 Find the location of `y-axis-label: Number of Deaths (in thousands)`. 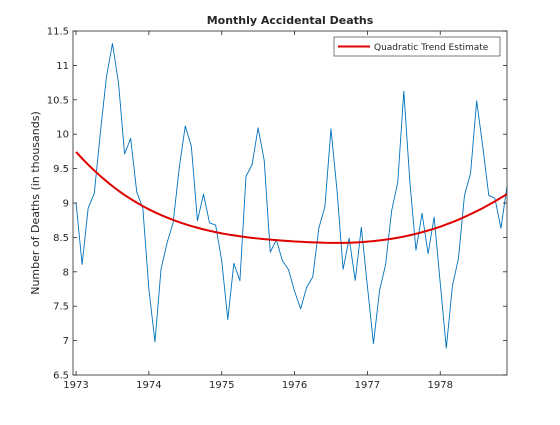

y-axis-label: Number of Deaths (in thousands) is located at coordinates (35, 203).